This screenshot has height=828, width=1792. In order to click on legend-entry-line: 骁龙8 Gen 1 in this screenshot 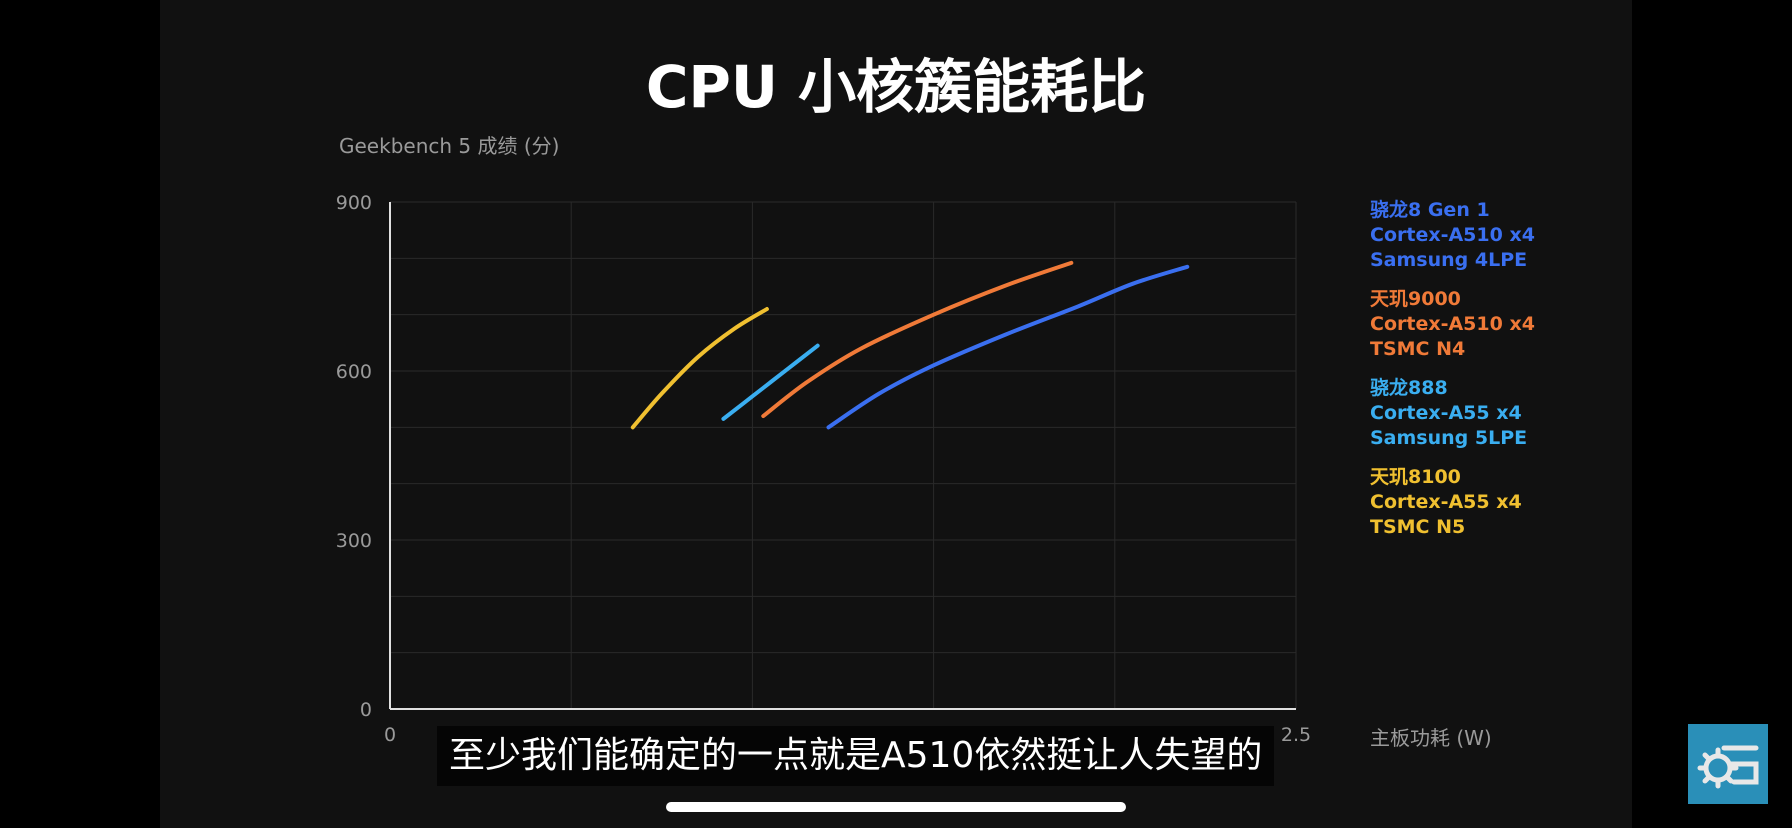, I will do `click(1430, 210)`.